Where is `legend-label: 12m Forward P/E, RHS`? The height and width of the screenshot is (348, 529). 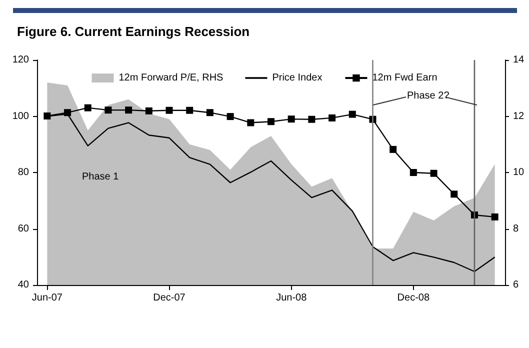
legend-label: 12m Forward P/E, RHS is located at coordinates (171, 78).